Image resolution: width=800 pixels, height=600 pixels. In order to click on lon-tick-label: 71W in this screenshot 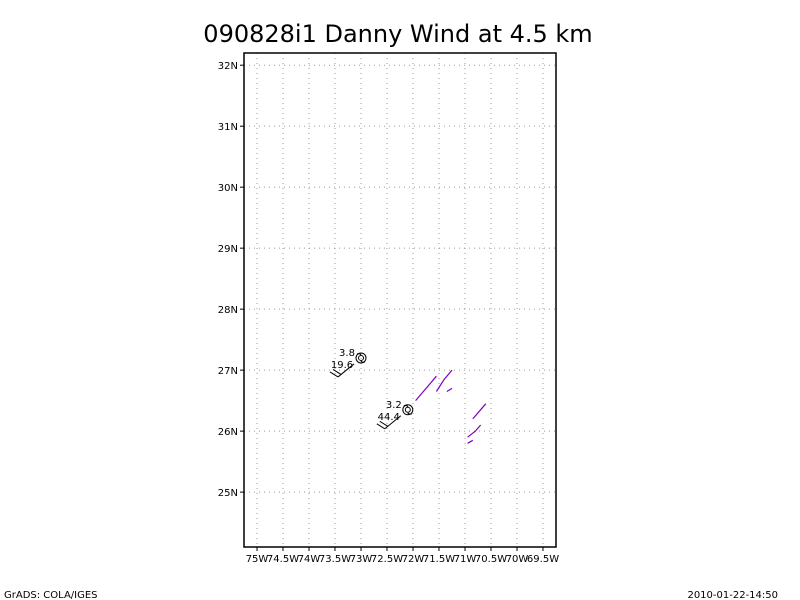, I will do `click(465, 559)`.